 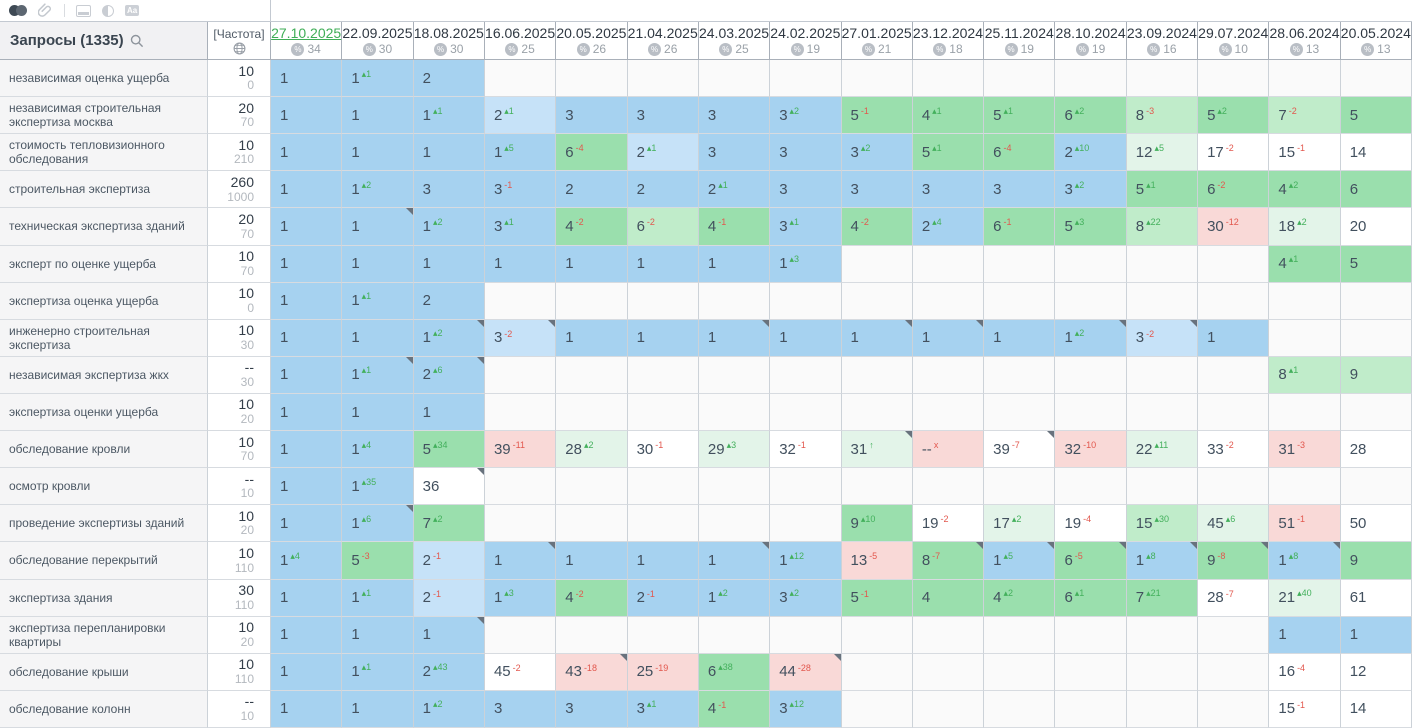 I want to click on position-cell: 51 -1, so click(x=1305, y=524).